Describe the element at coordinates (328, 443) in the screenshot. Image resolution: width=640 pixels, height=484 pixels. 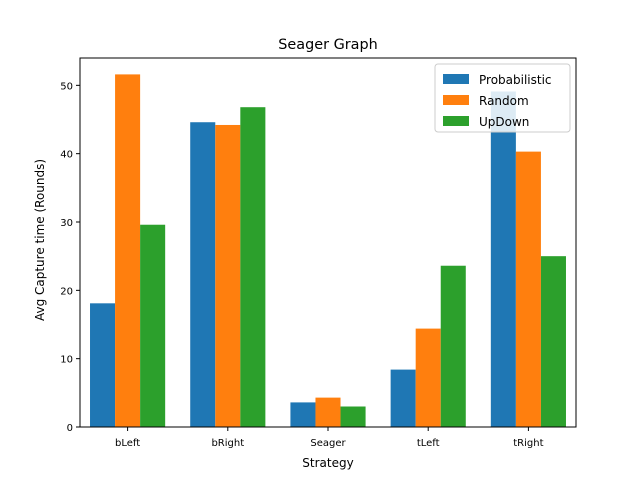
I see `x-tick-label-seager: Seager` at that location.